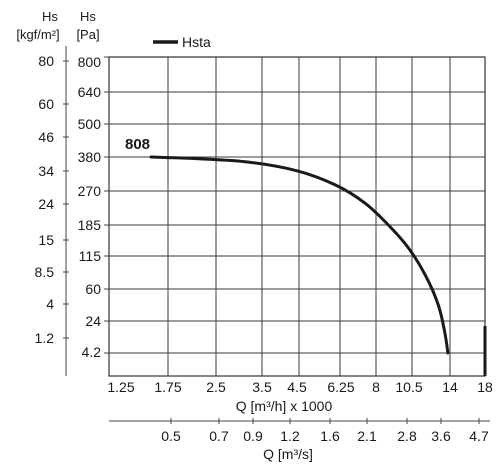  I want to click on x-secondary-tick-label: 4.7, so click(479, 436).